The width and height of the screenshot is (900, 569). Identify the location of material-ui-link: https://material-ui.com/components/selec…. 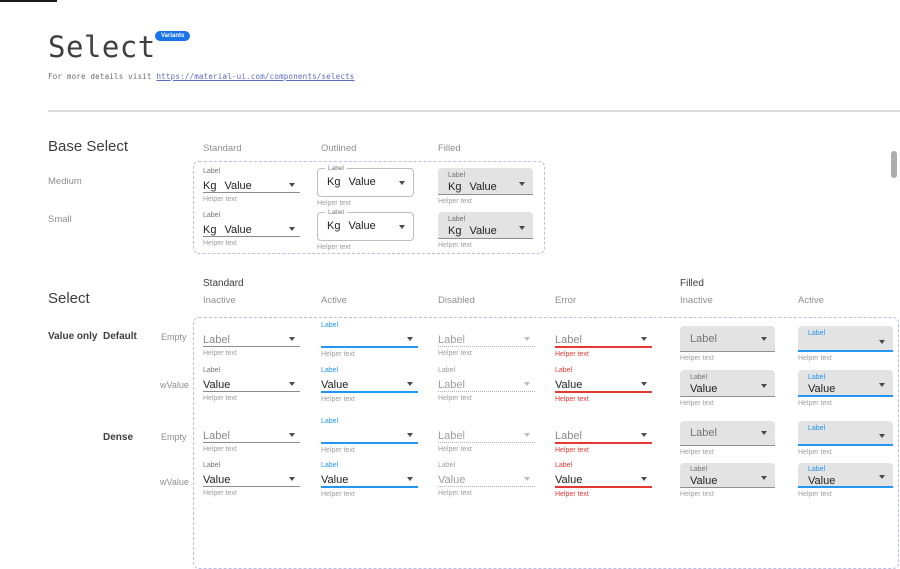
(255, 76).